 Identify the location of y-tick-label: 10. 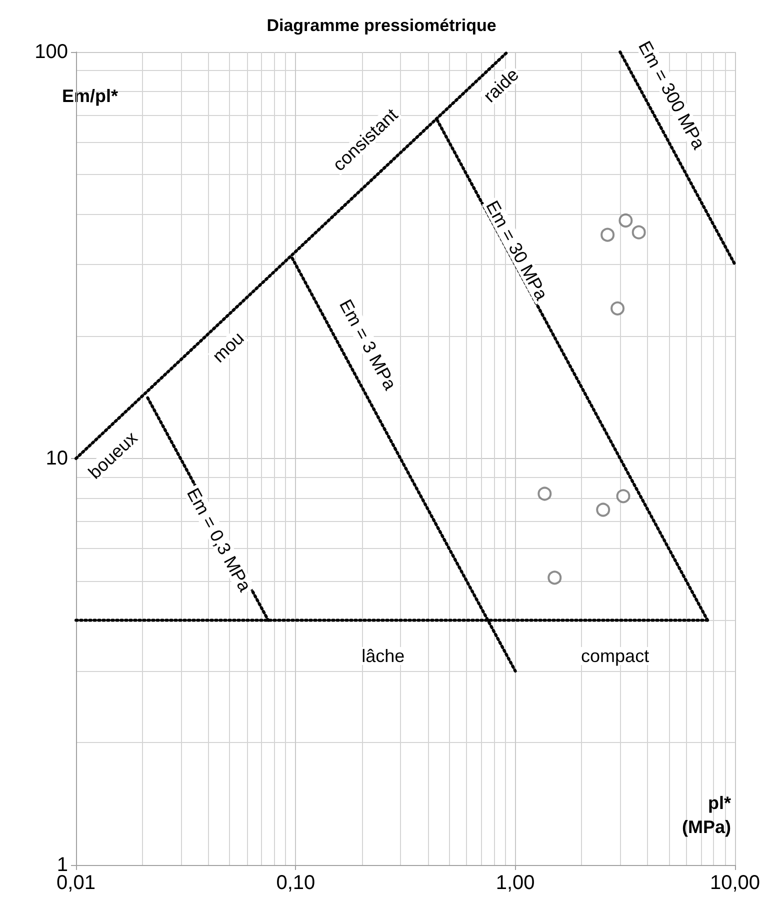
(57, 459).